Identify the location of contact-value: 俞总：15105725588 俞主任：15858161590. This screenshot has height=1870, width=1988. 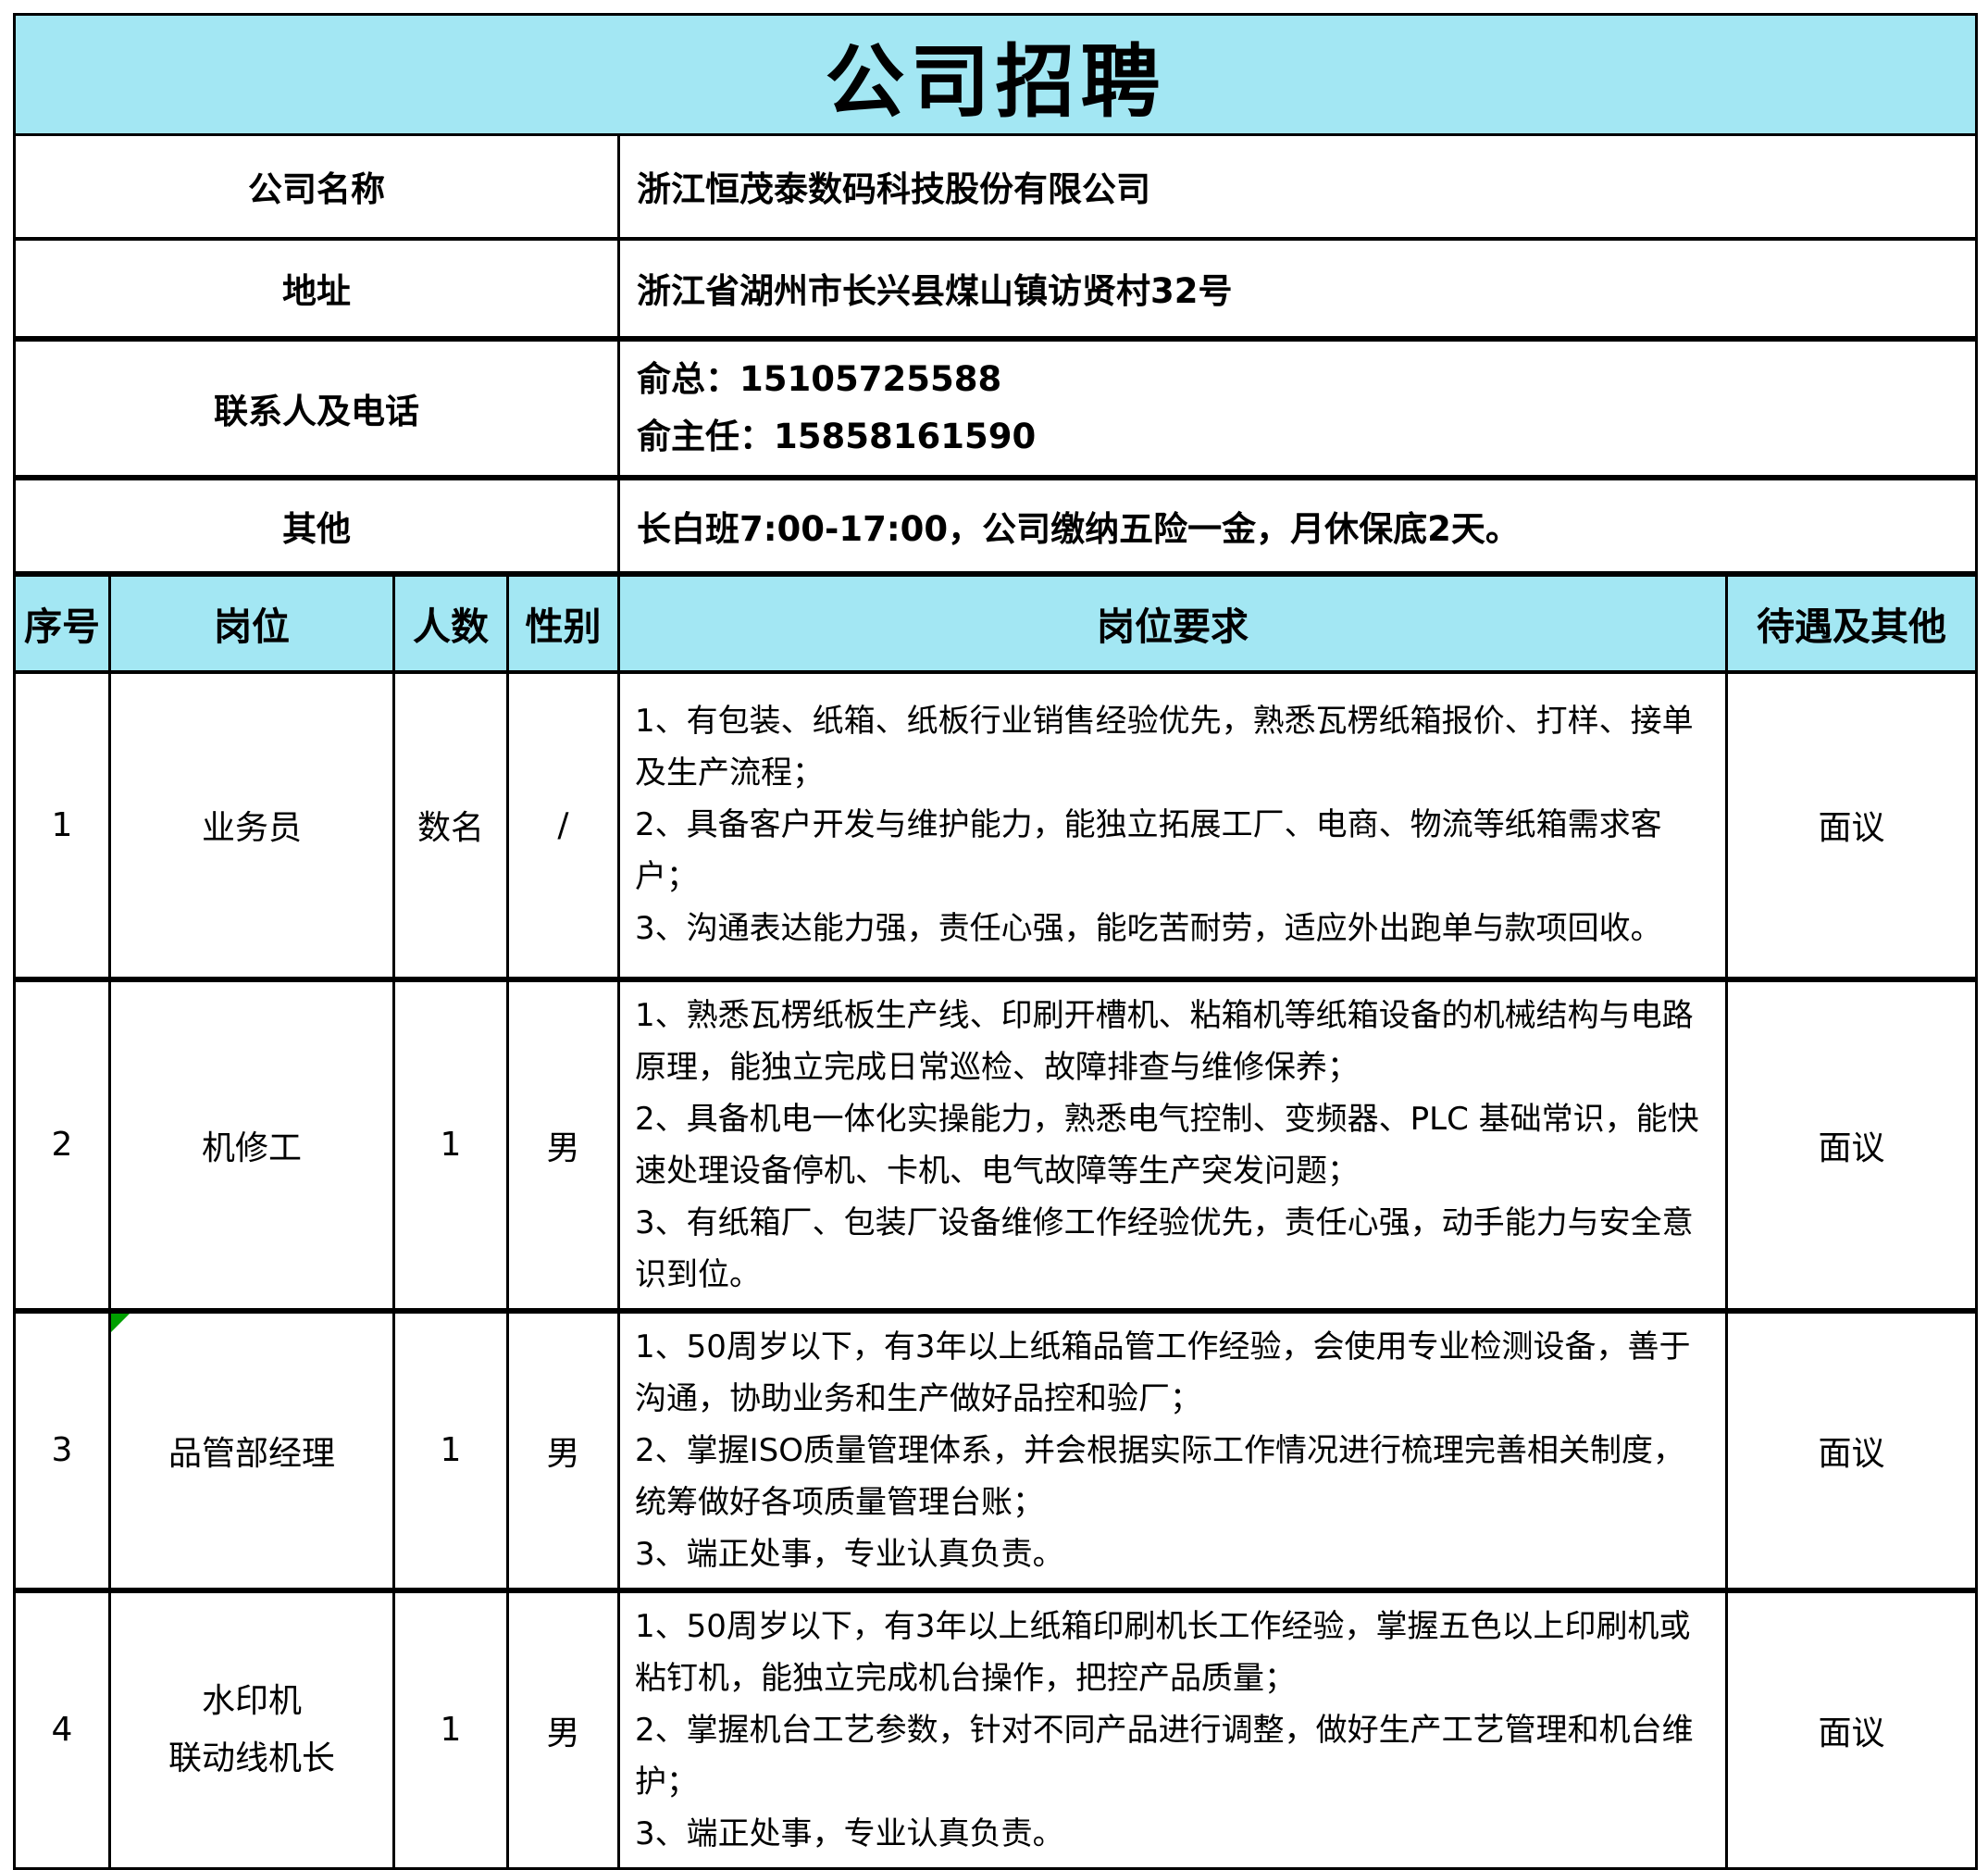
(1297, 409).